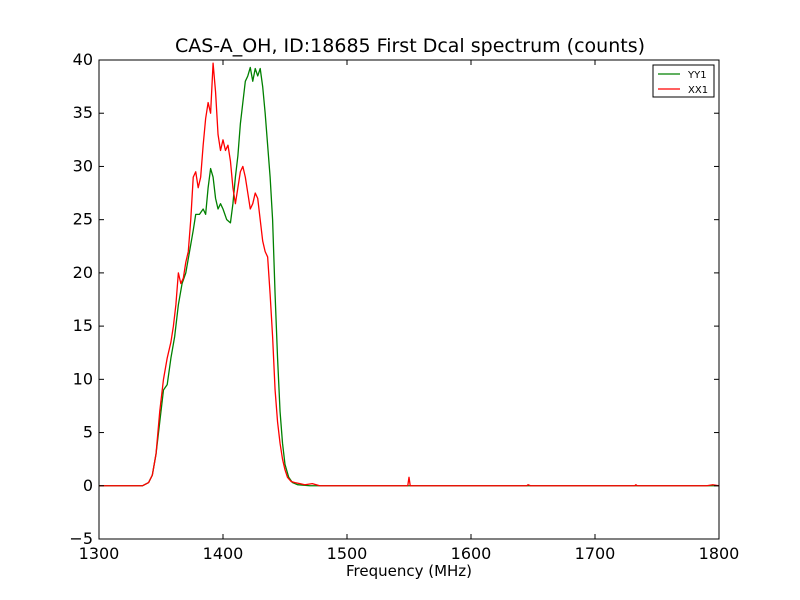 This screenshot has height=600, width=800. I want to click on x-tick-label: 1700, so click(595, 553).